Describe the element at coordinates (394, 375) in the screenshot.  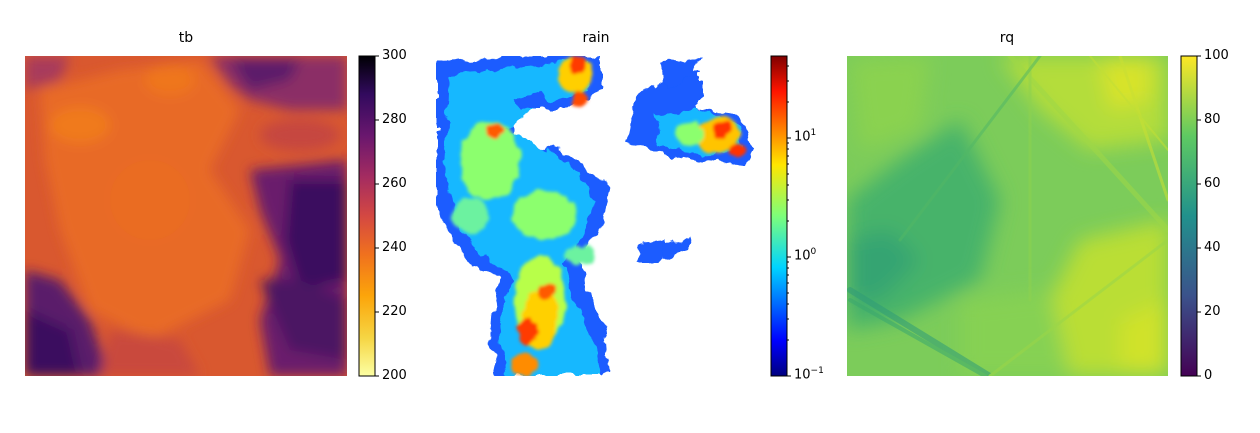
I see `tb-tick-label: 200` at that location.